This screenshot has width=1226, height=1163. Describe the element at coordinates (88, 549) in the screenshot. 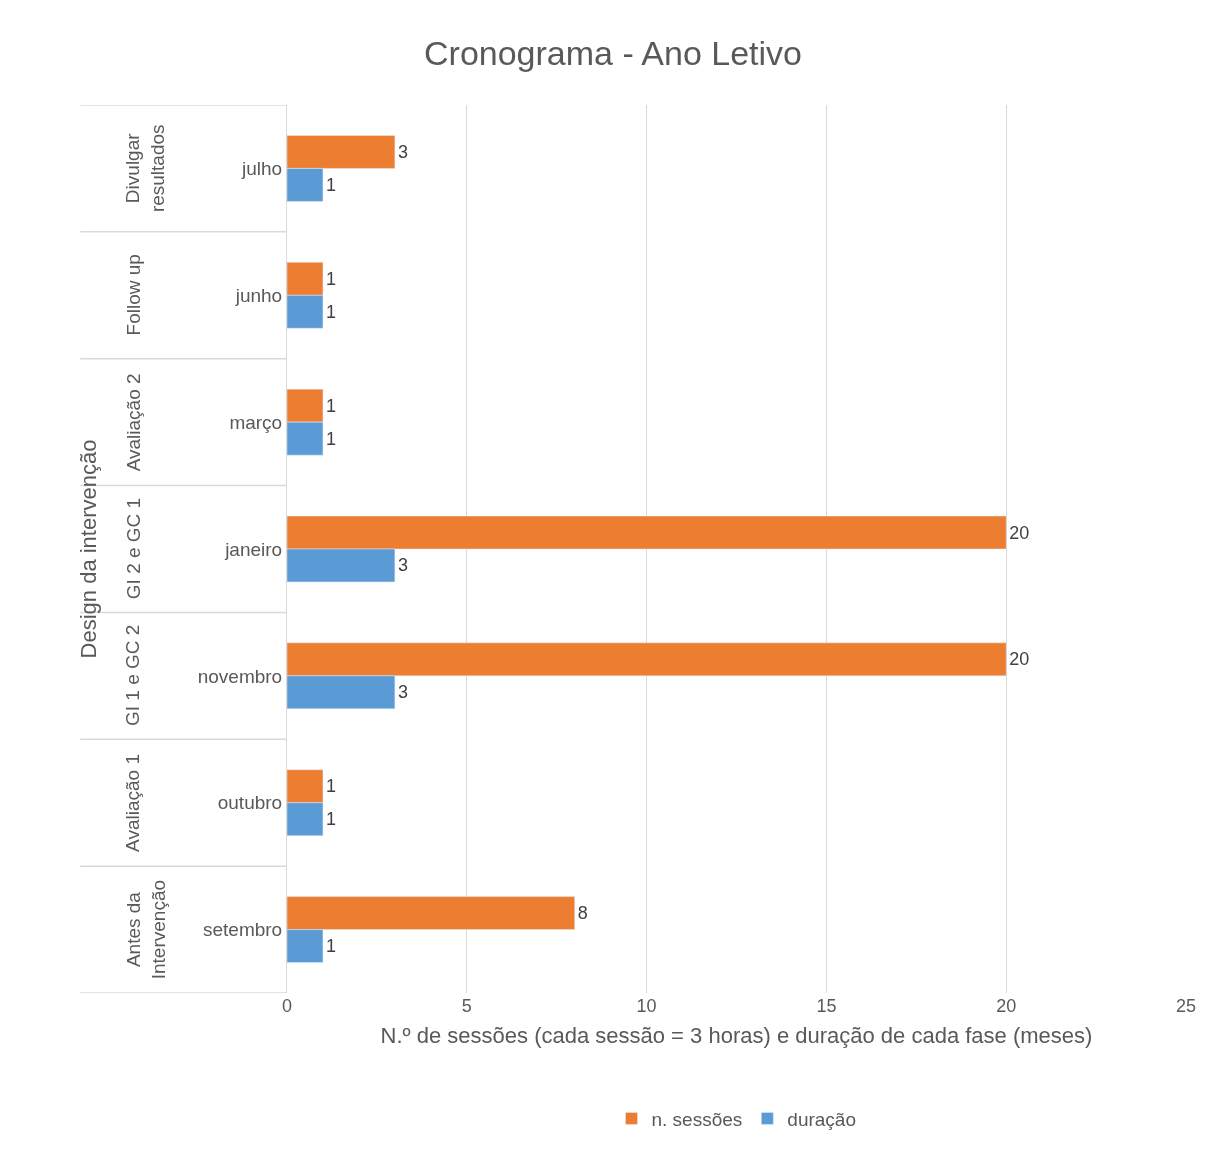

I see `y-axis-title: Design da intervenção` at that location.